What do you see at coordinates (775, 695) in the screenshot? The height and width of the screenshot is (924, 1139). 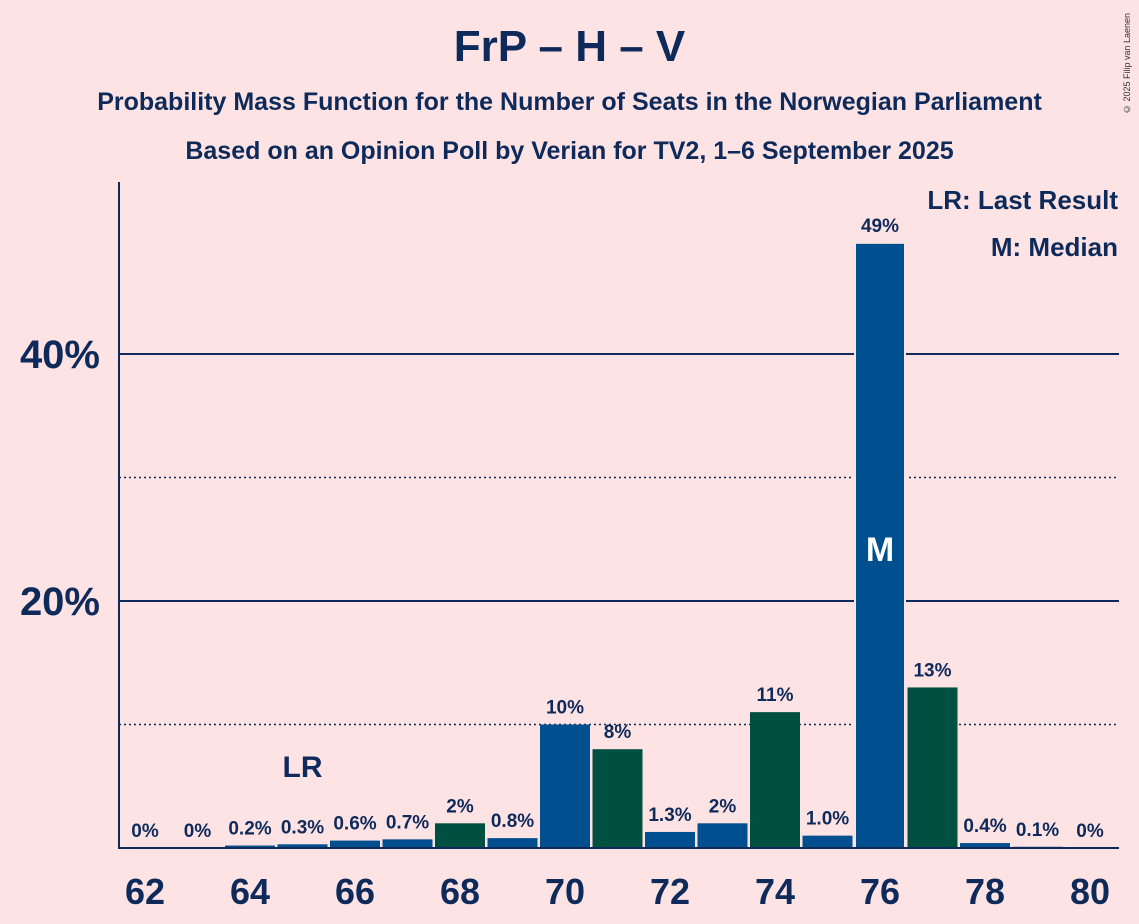 I see `value-label-74: 11%` at bounding box center [775, 695].